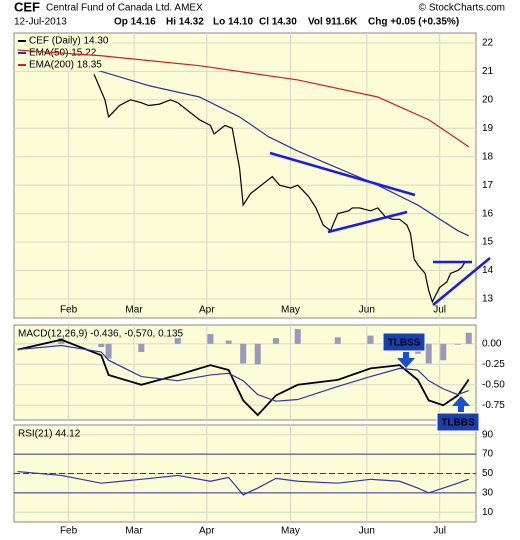 This screenshot has width=520, height=540. I want to click on panel-title: MACD(12,26,9) -0.436, -0.570, 0.135, so click(101, 334).